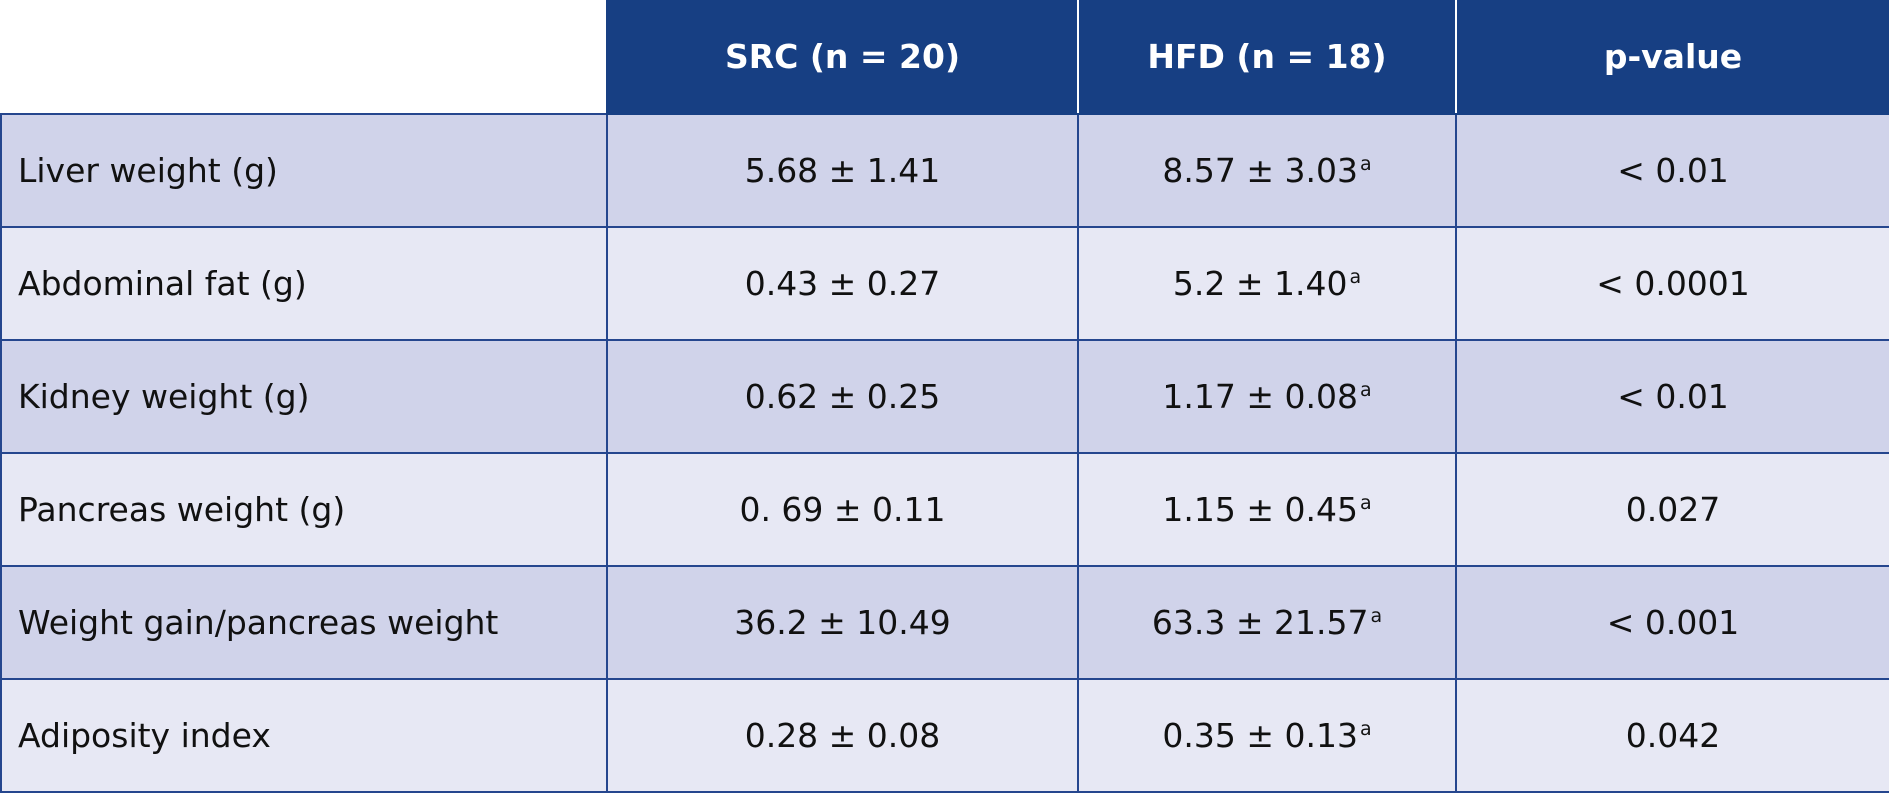 Image resolution: width=1889 pixels, height=793 pixels. What do you see at coordinates (842, 735) in the screenshot?
I see `src-value: 0.28 ± 0.08` at bounding box center [842, 735].